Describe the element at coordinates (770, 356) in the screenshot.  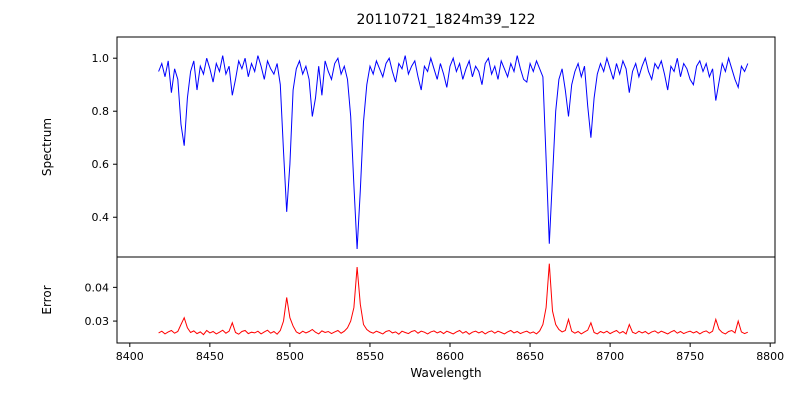
I see `x-tick-label: 8800` at that location.